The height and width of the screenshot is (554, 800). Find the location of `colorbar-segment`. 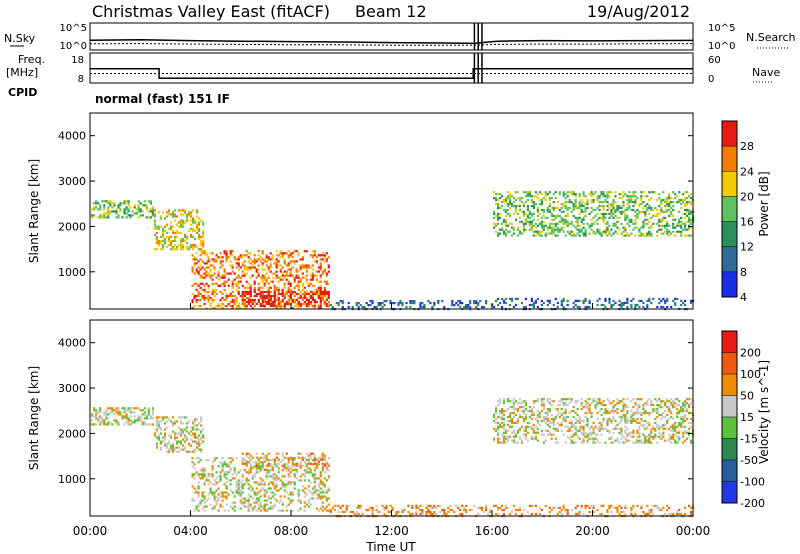

colorbar-segment is located at coordinates (729, 259).